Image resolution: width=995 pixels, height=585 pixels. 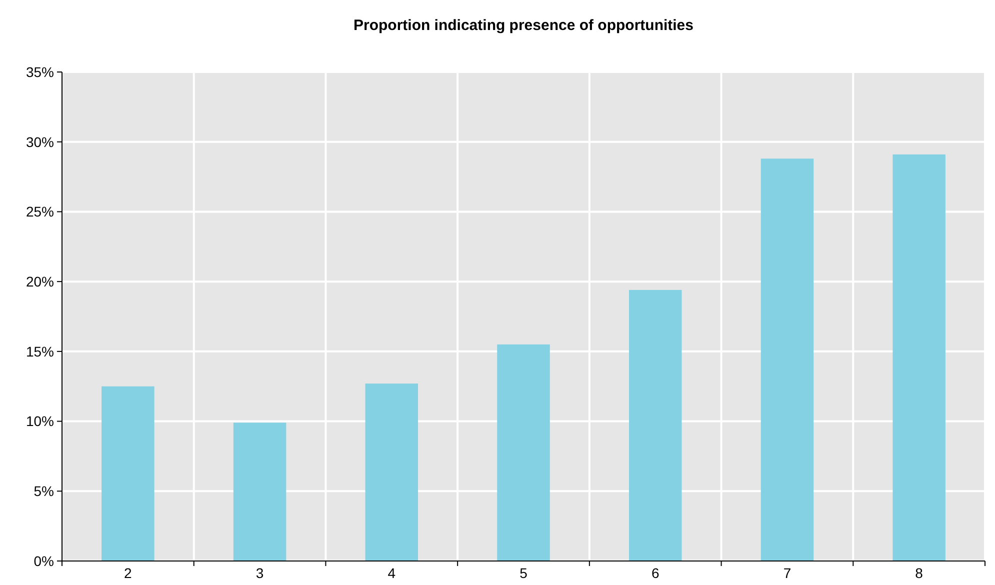 I want to click on x-tick-label: 5, so click(x=524, y=573).